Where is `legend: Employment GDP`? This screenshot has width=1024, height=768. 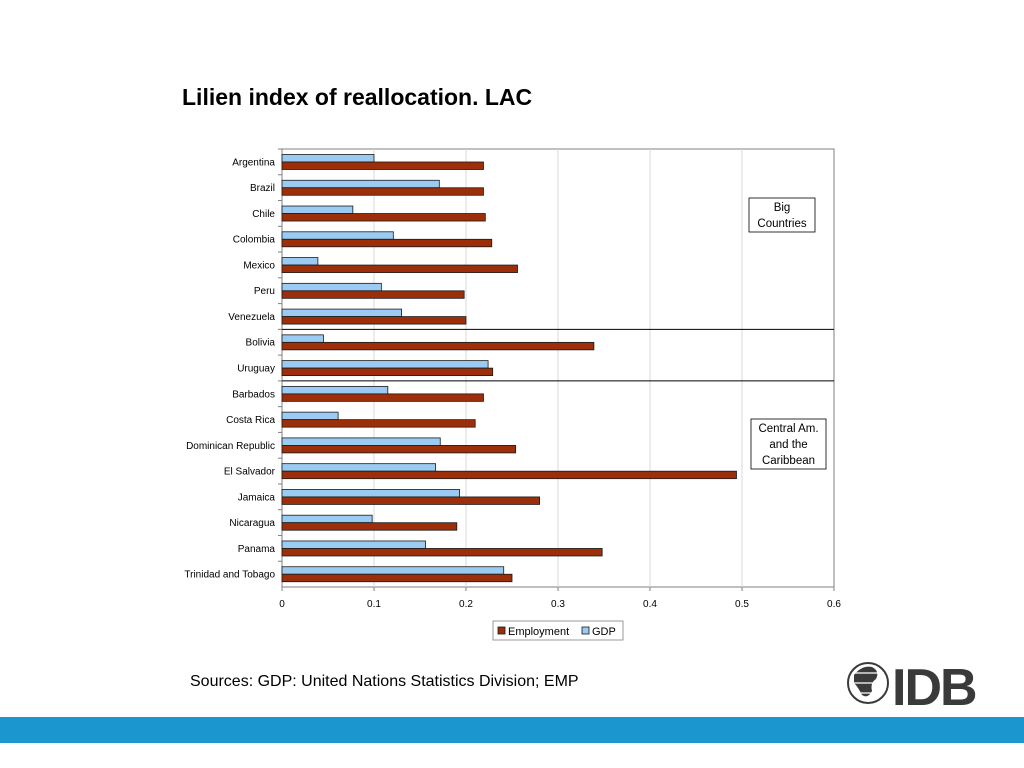 legend: Employment GDP is located at coordinates (558, 630).